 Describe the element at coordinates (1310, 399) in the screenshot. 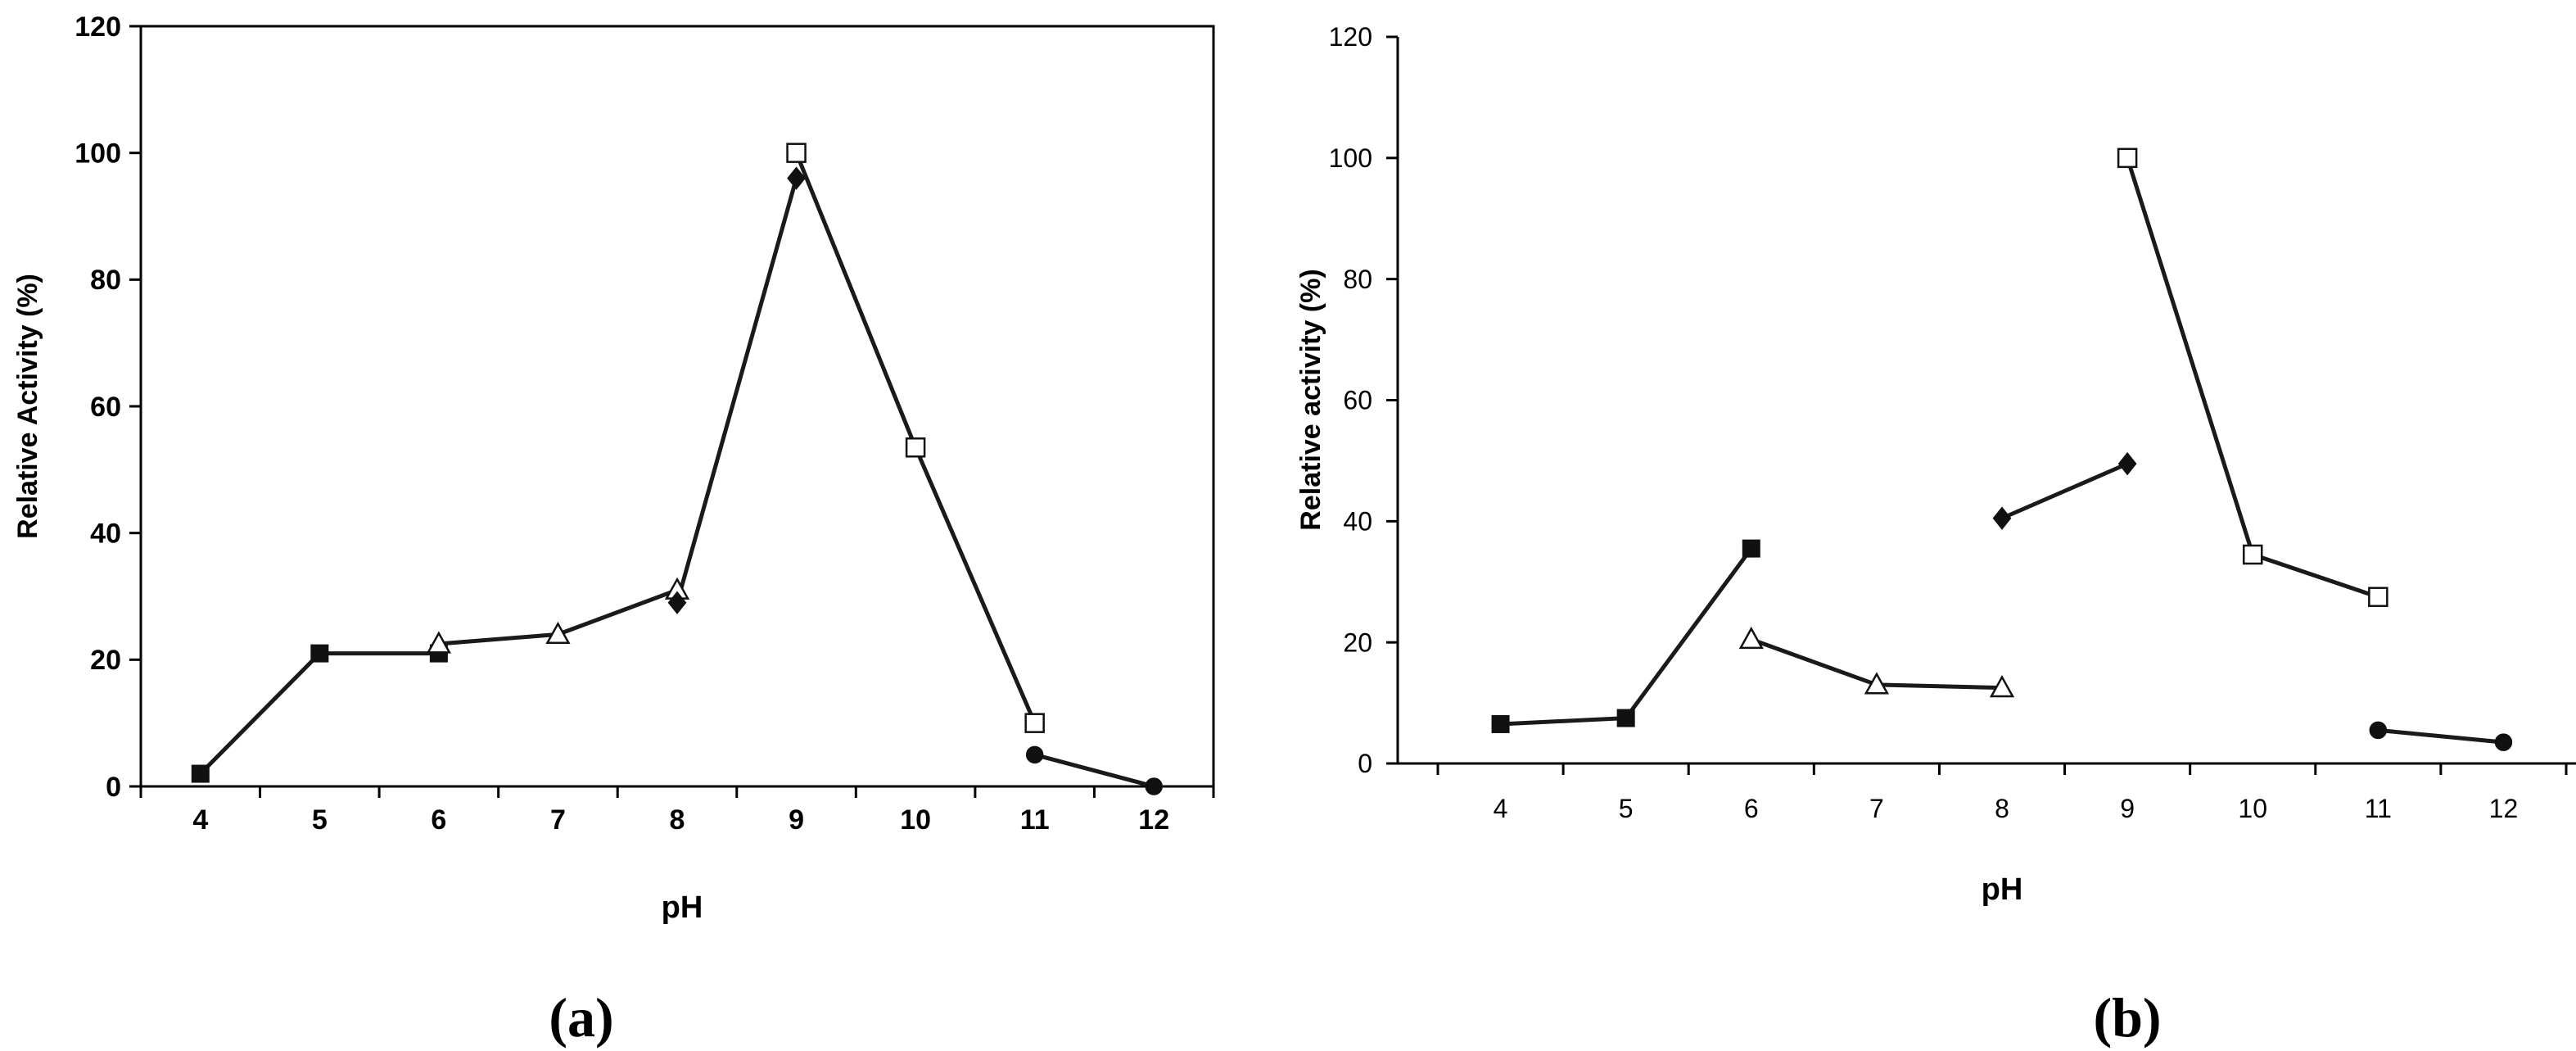

I see `y-axis-label: Relative activity (%)` at that location.